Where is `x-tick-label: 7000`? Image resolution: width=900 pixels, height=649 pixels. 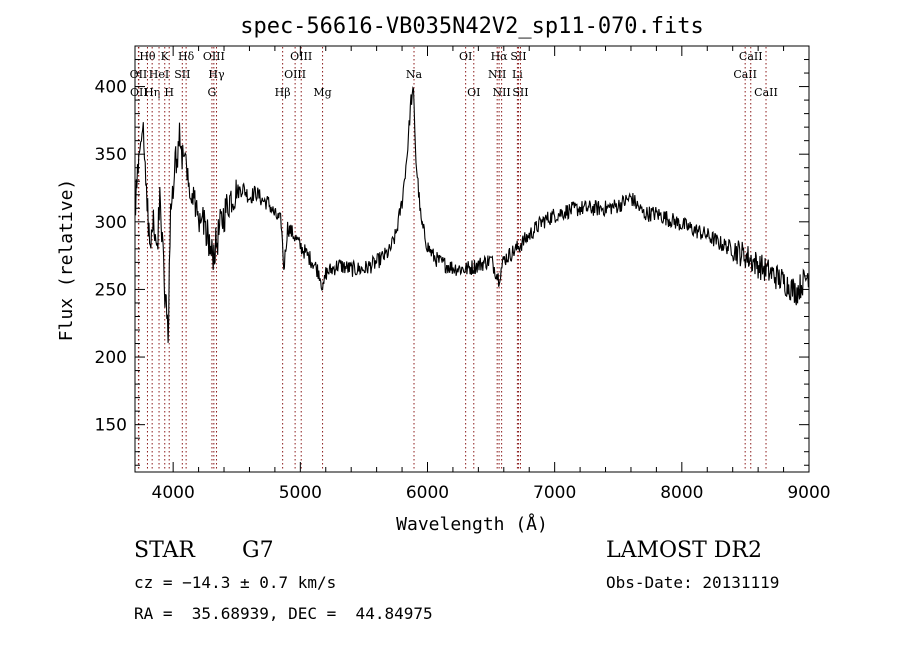 x-tick-label: 7000 is located at coordinates (554, 493).